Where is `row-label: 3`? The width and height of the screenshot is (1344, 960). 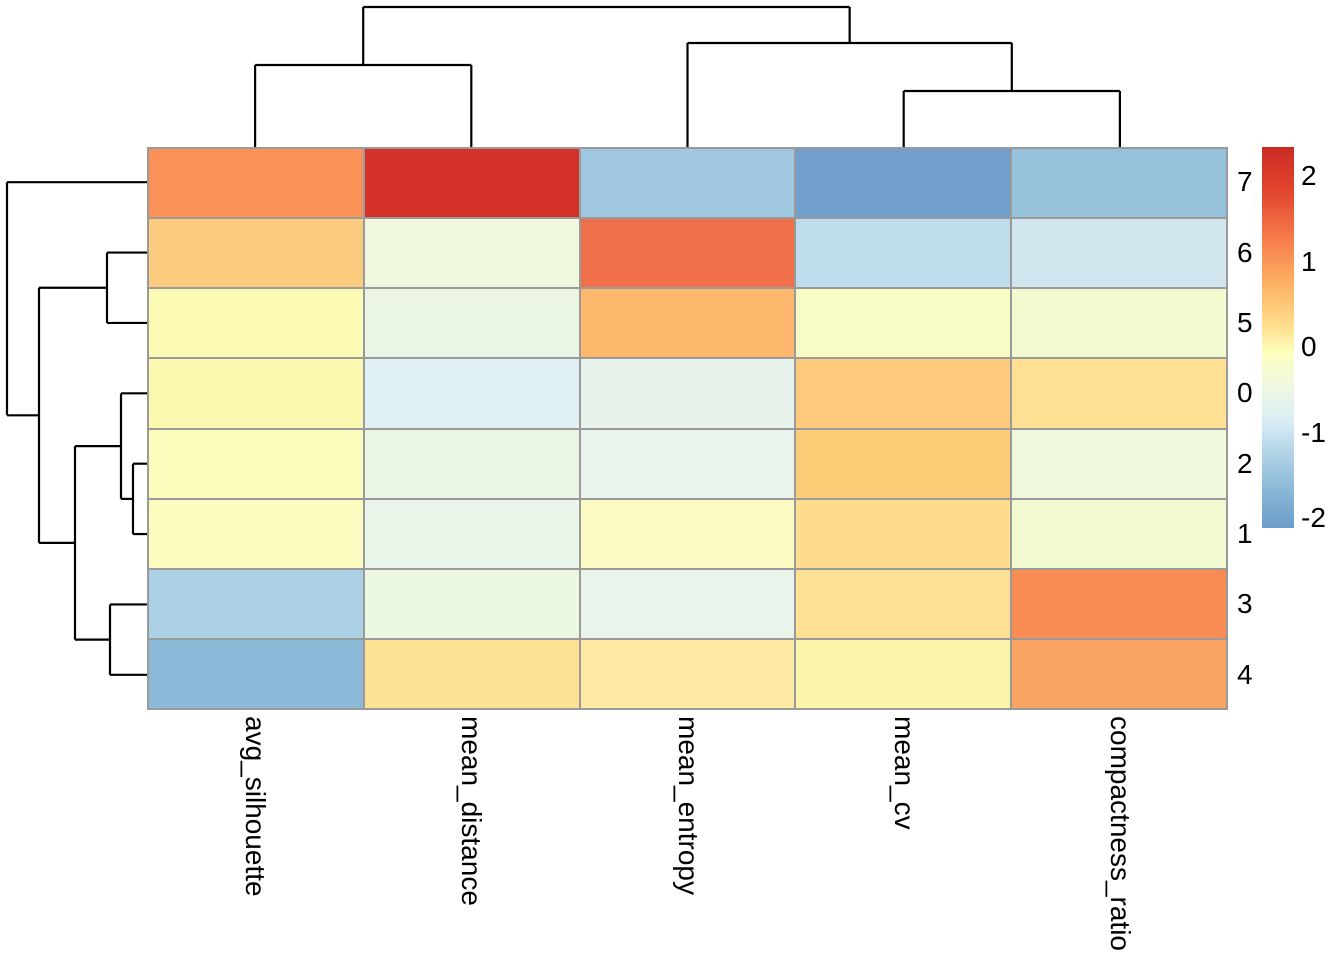 row-label: 3 is located at coordinates (1245, 604).